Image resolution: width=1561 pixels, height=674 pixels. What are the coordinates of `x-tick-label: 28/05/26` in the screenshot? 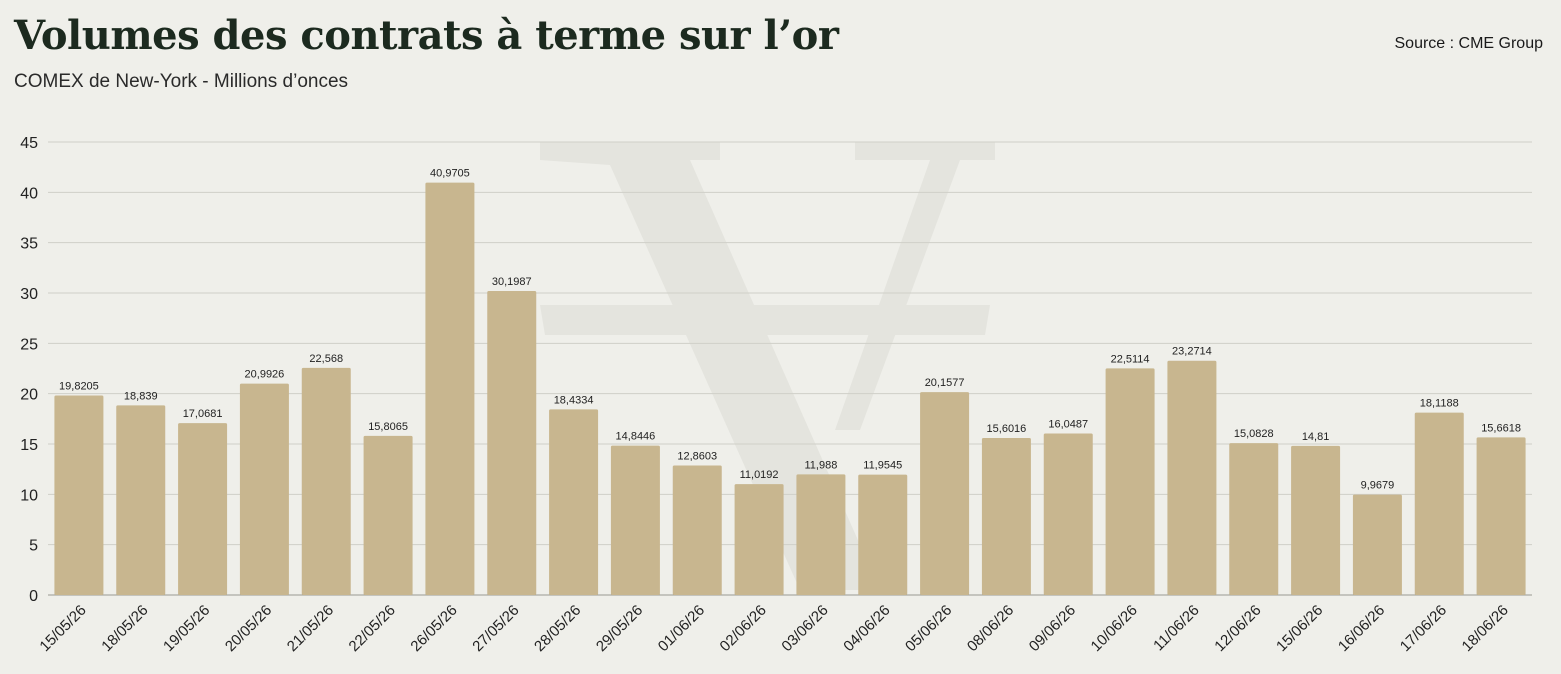 It's located at (557, 628).